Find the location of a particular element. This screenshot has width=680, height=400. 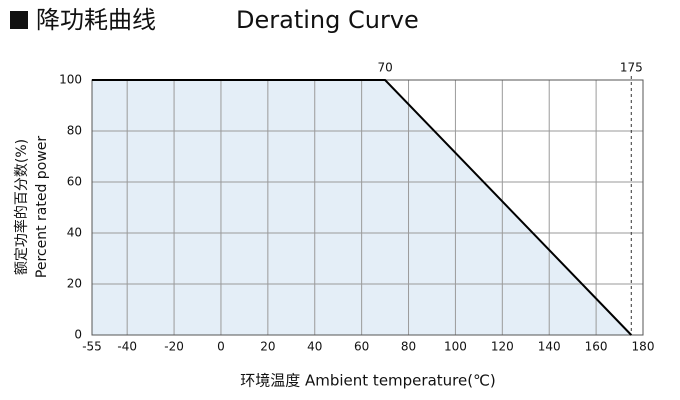

x-tick-label: 40 is located at coordinates (314, 347).